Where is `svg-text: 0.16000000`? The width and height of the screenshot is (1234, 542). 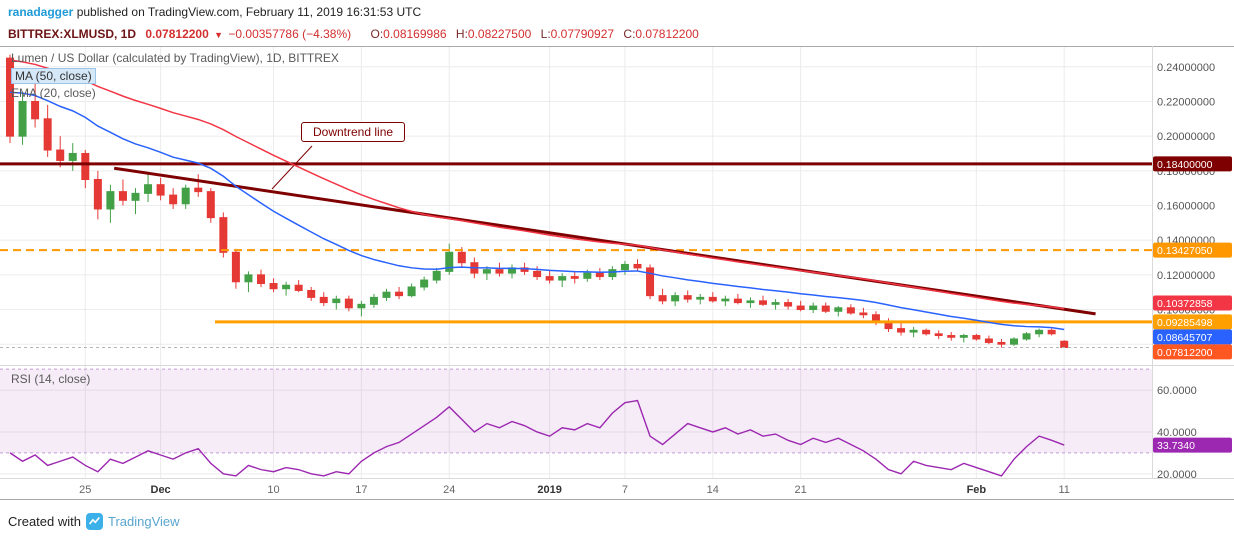
svg-text: 0.16000000 is located at coordinates (1186, 207).